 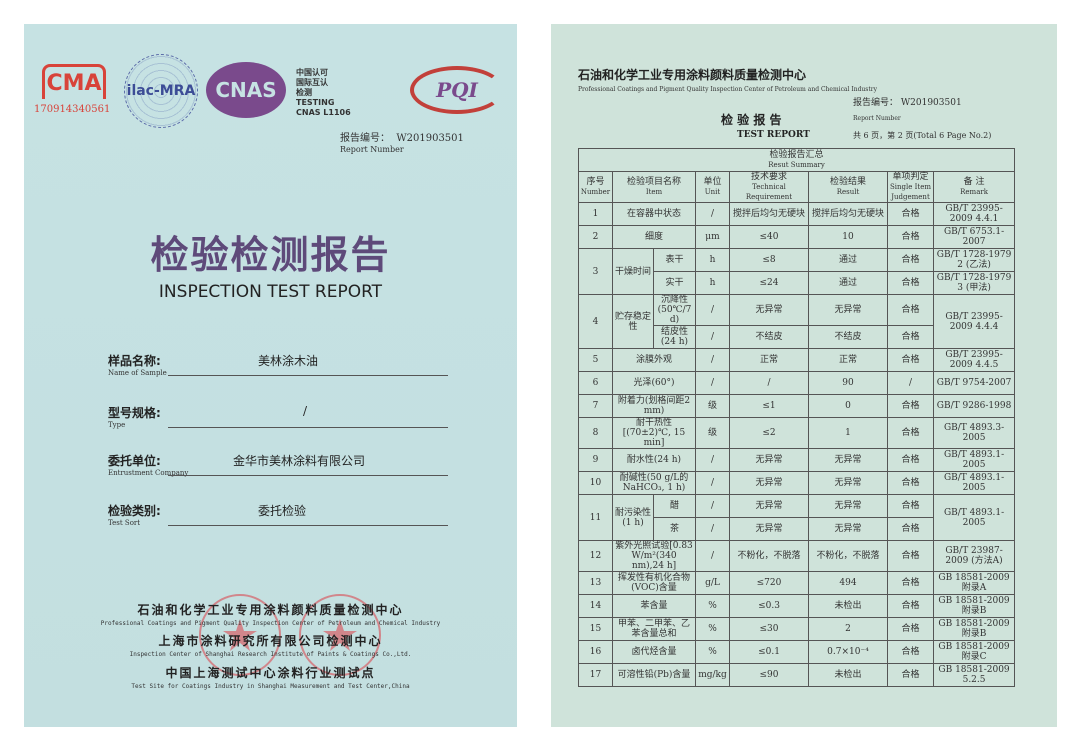 I want to click on requirement-cell: ≤90, so click(x=769, y=675).